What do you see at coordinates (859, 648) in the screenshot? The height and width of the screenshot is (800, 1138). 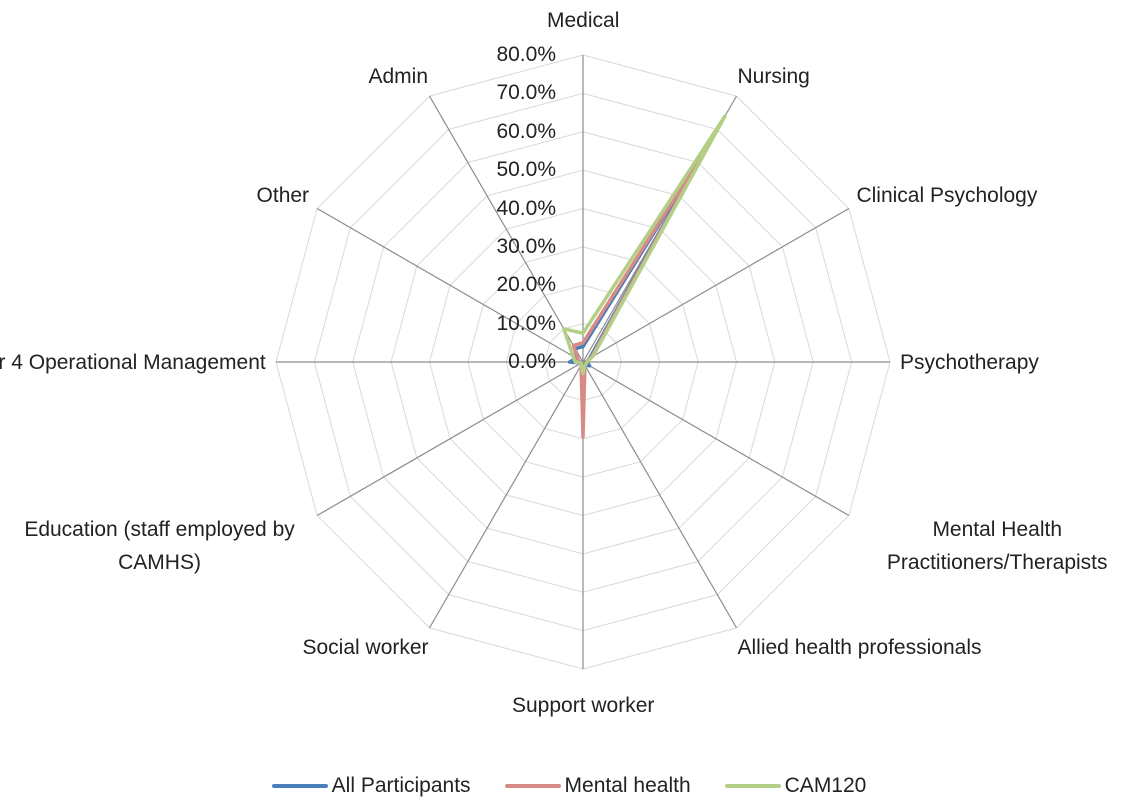 I see `category-label: Allied health professionals` at bounding box center [859, 648].